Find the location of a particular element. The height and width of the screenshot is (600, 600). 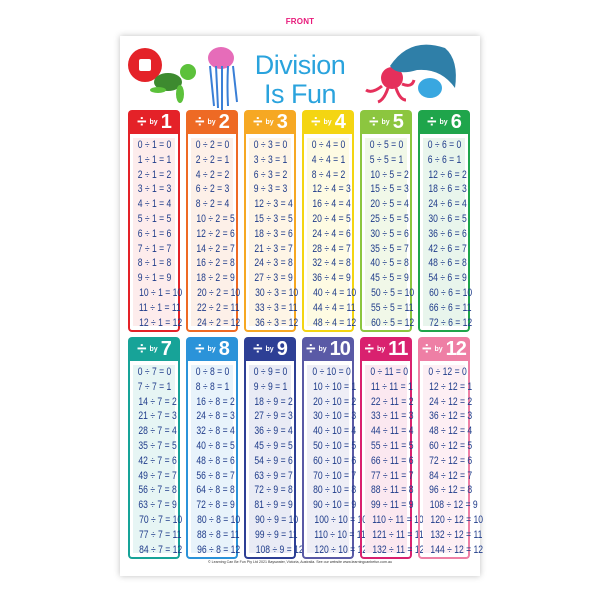

equation-text: 132 ÷ 11 = 12 is located at coordinates (398, 549).